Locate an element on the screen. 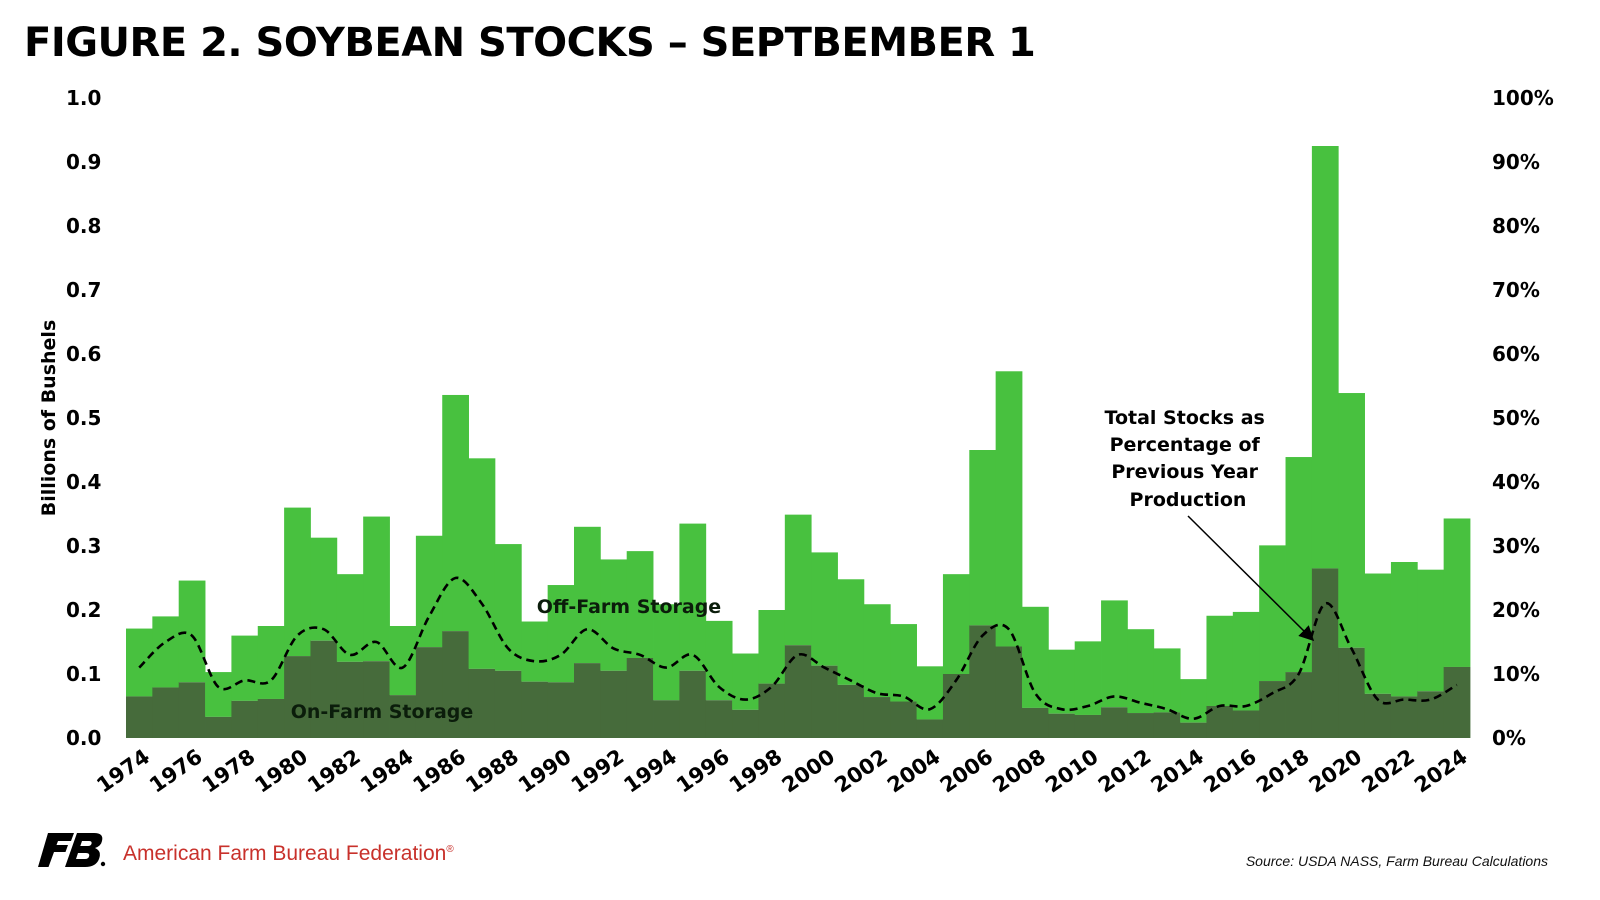 This screenshot has height=900, width=1600. on-farm-storage-label: On-Farm Storage is located at coordinates (382, 712).